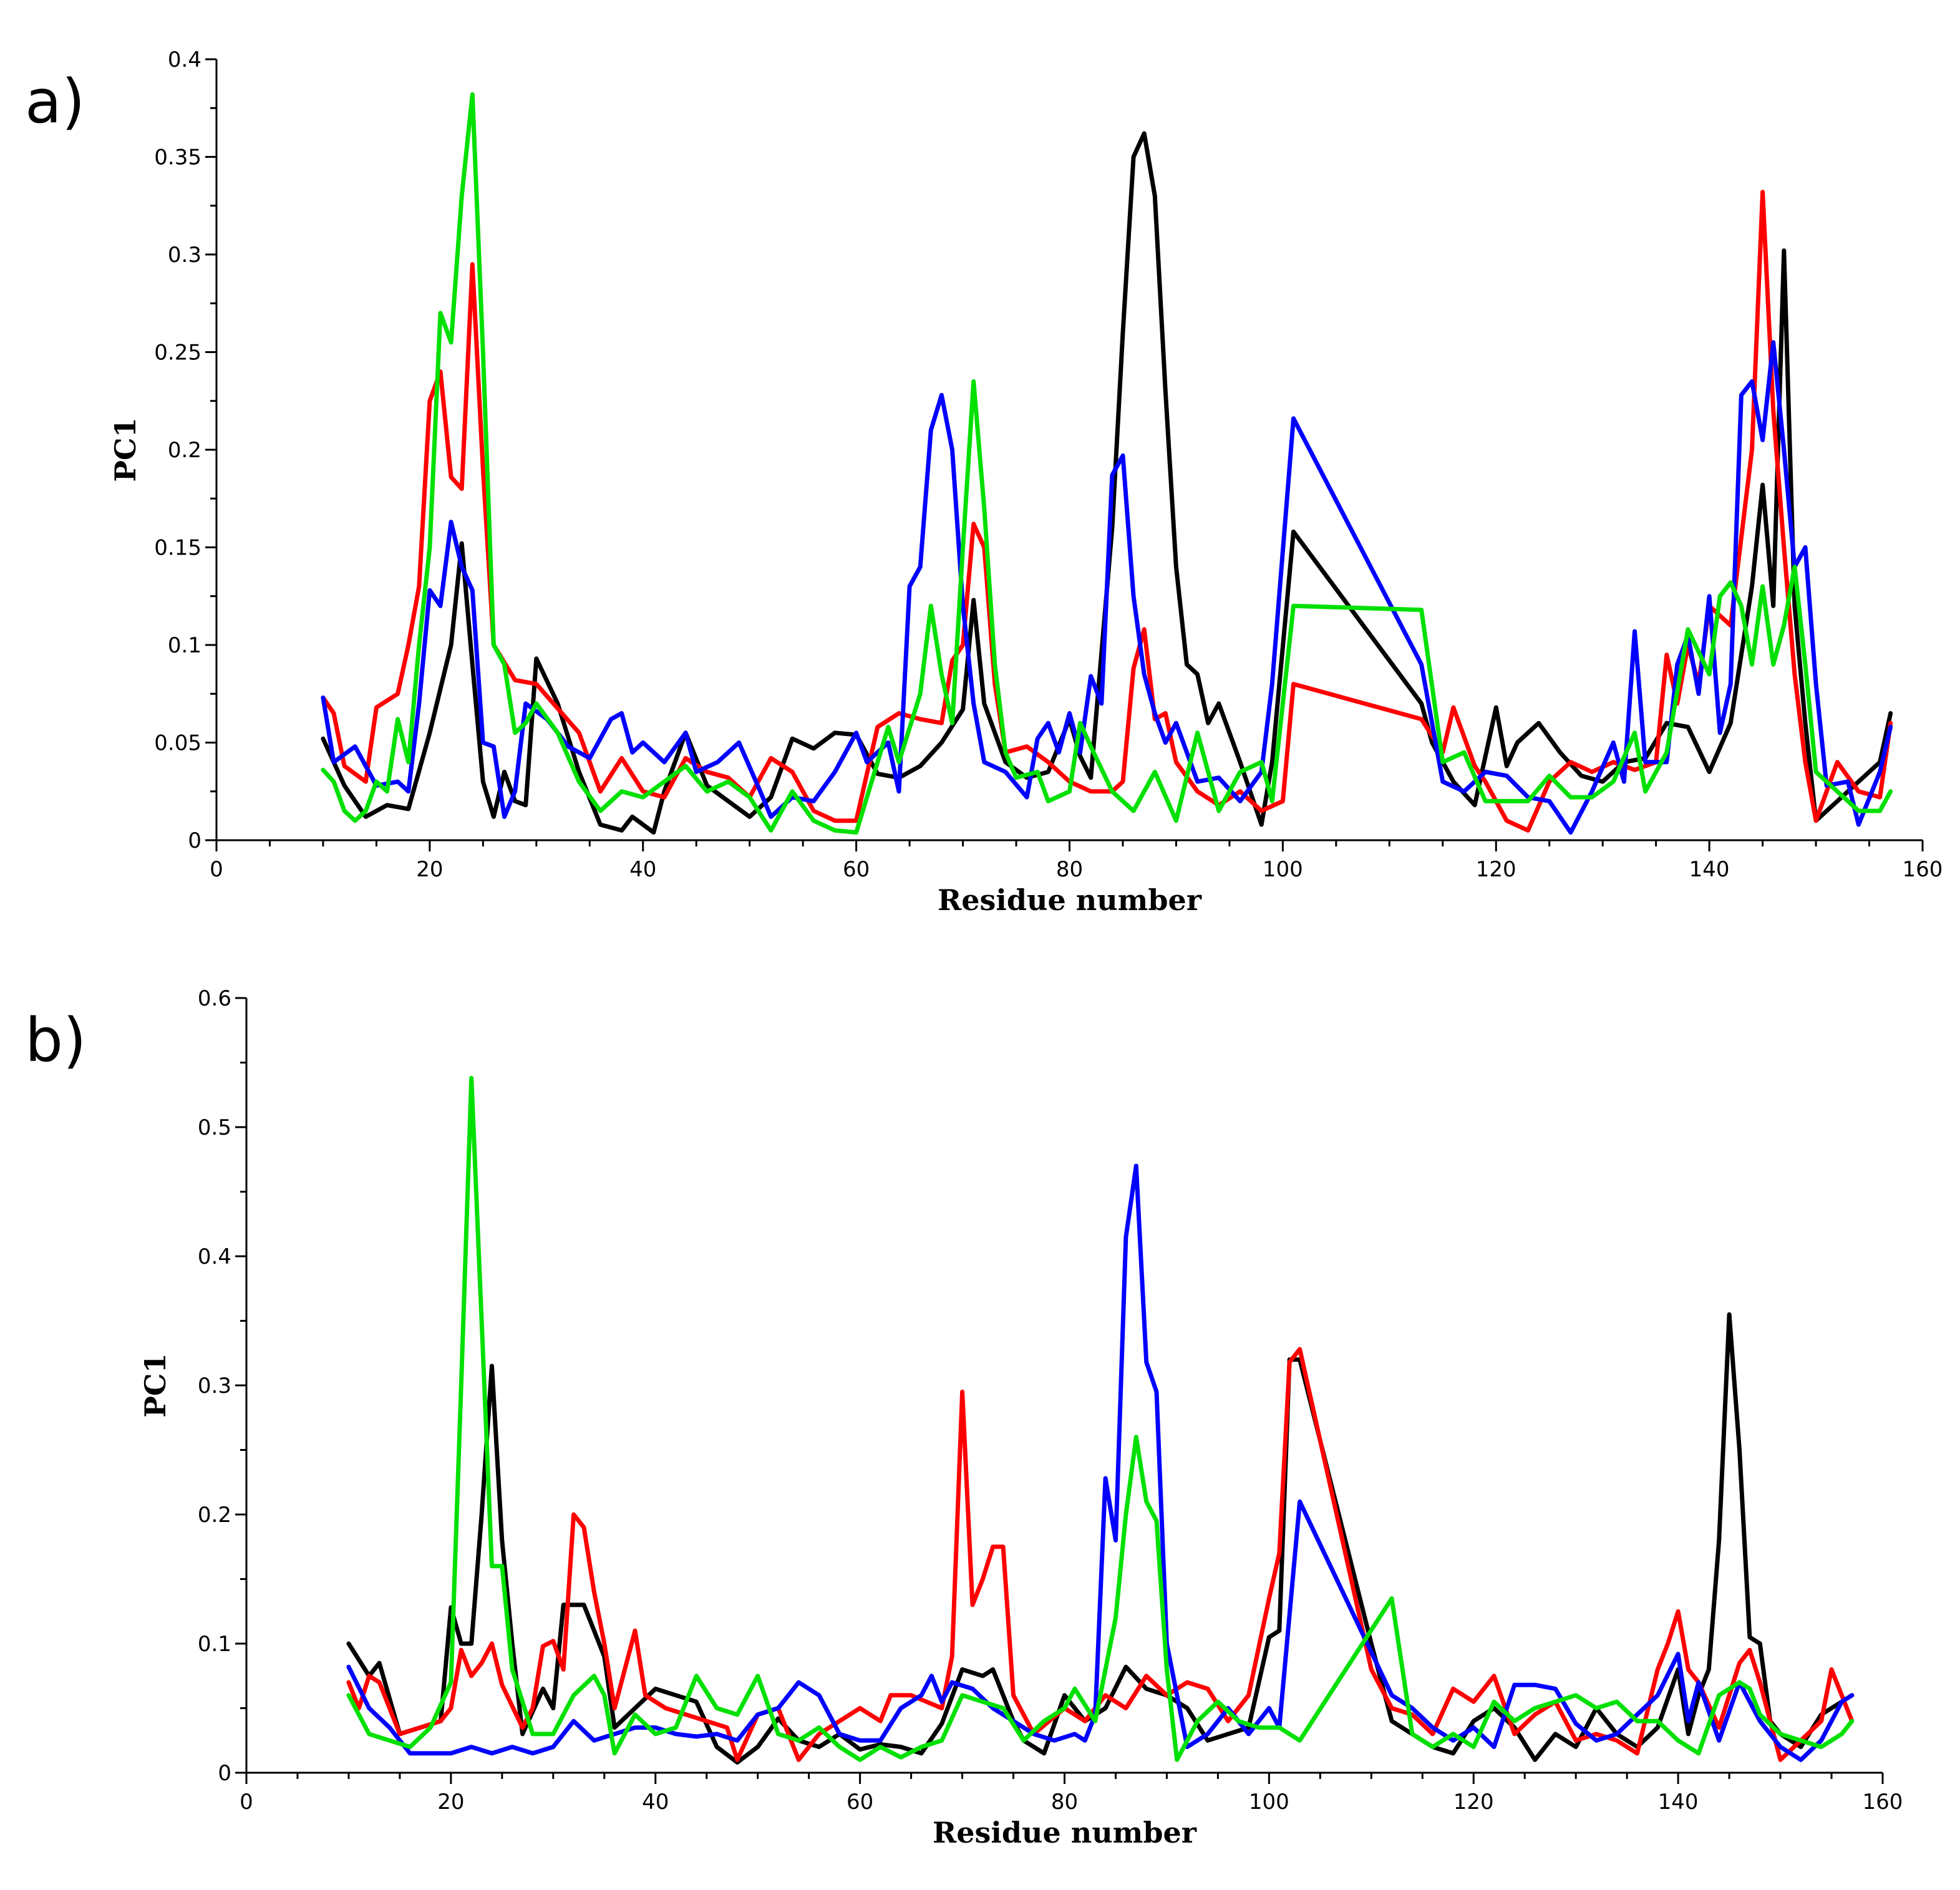 The width and height of the screenshot is (1960, 1890). What do you see at coordinates (126, 450) in the screenshot?
I see `y-axis-title-a: PC1` at bounding box center [126, 450].